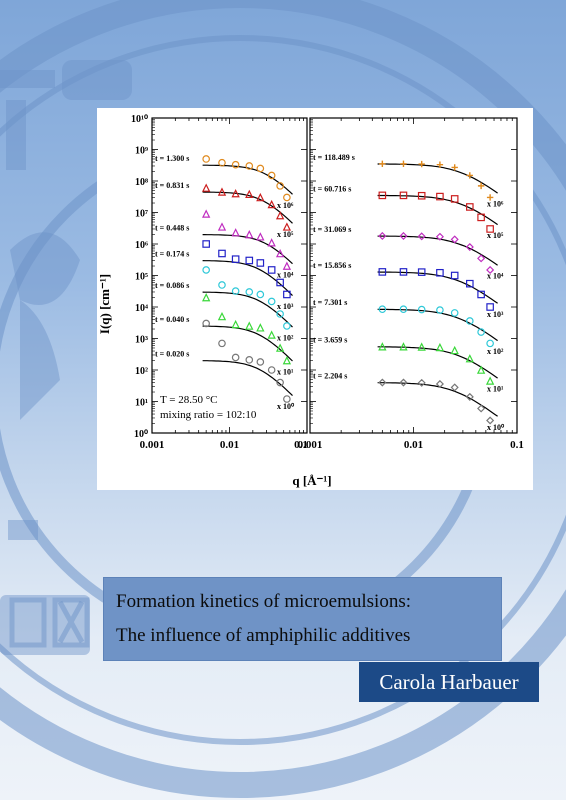 This screenshot has width=566, height=800. I want to click on y-tick-label: 10⁰, so click(141, 434).